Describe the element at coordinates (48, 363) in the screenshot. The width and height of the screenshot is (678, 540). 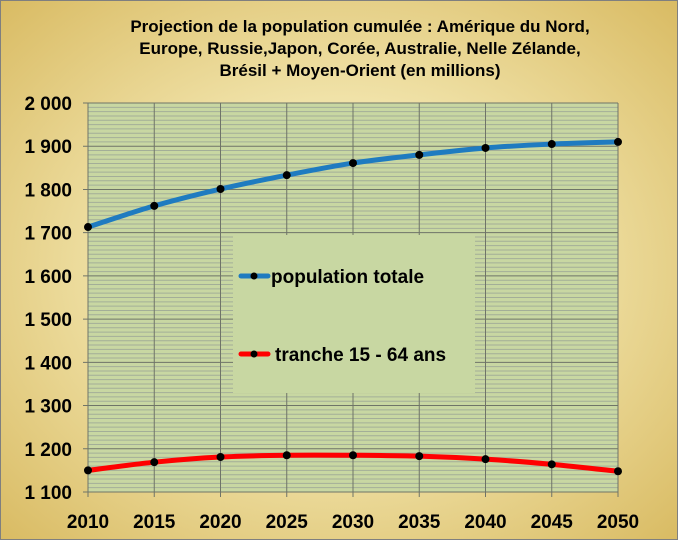
I see `y-tick-label: 1 400` at that location.